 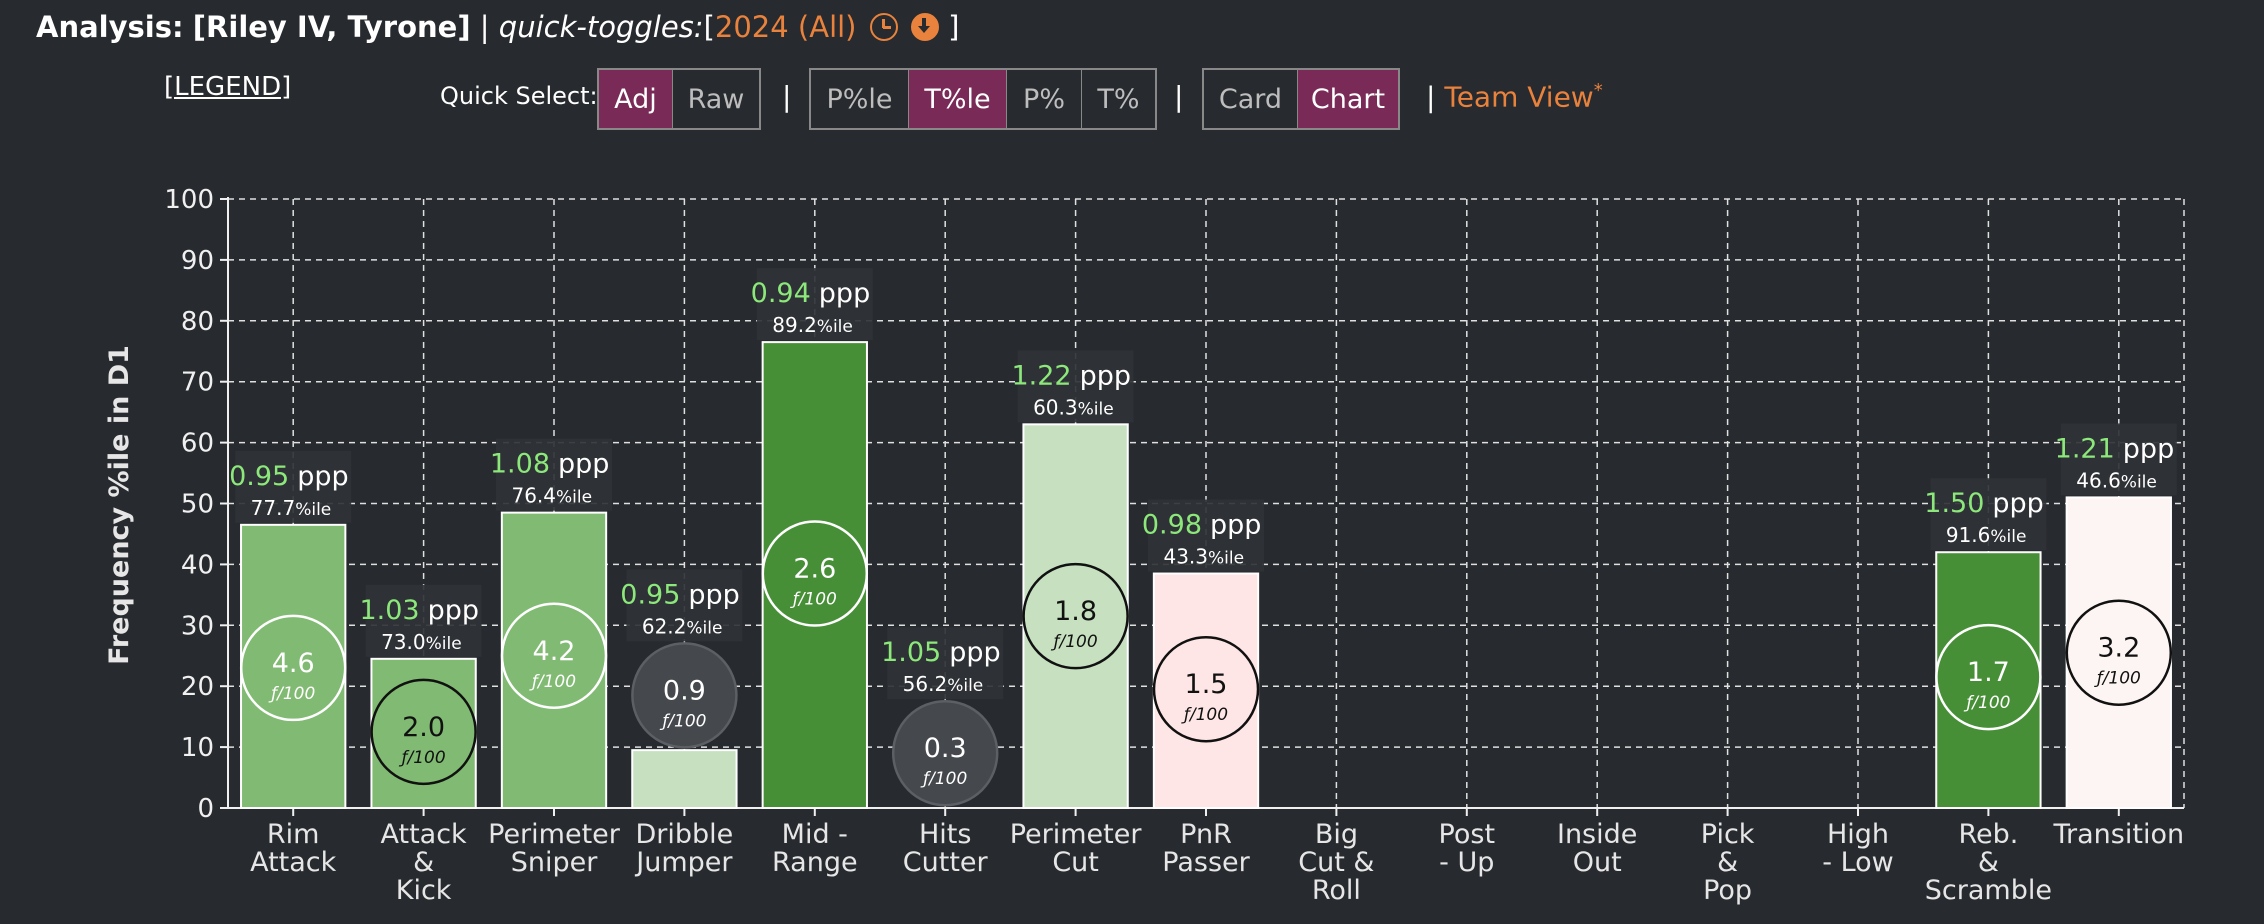 What do you see at coordinates (293, 668) in the screenshot?
I see `frequency-bubble: 4.6 ƒ/100` at bounding box center [293, 668].